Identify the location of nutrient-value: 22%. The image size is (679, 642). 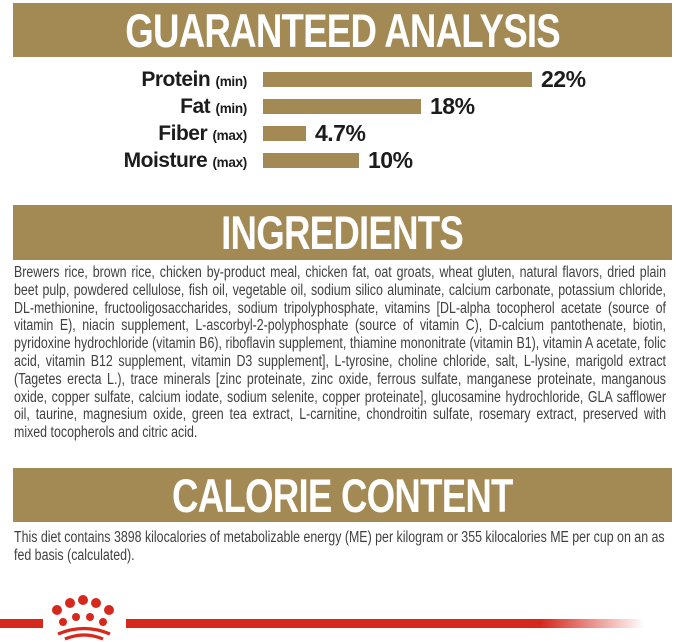
(563, 79).